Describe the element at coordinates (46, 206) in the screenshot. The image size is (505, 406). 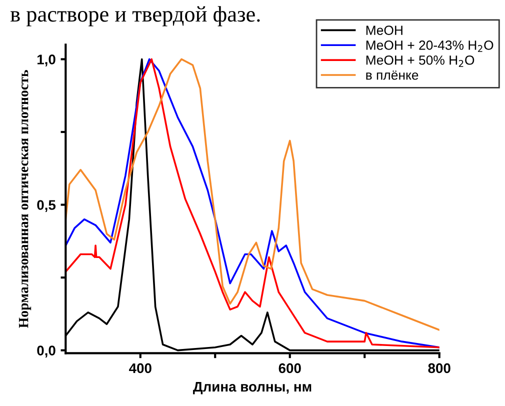
I see `y-tick-label: 0,5` at that location.